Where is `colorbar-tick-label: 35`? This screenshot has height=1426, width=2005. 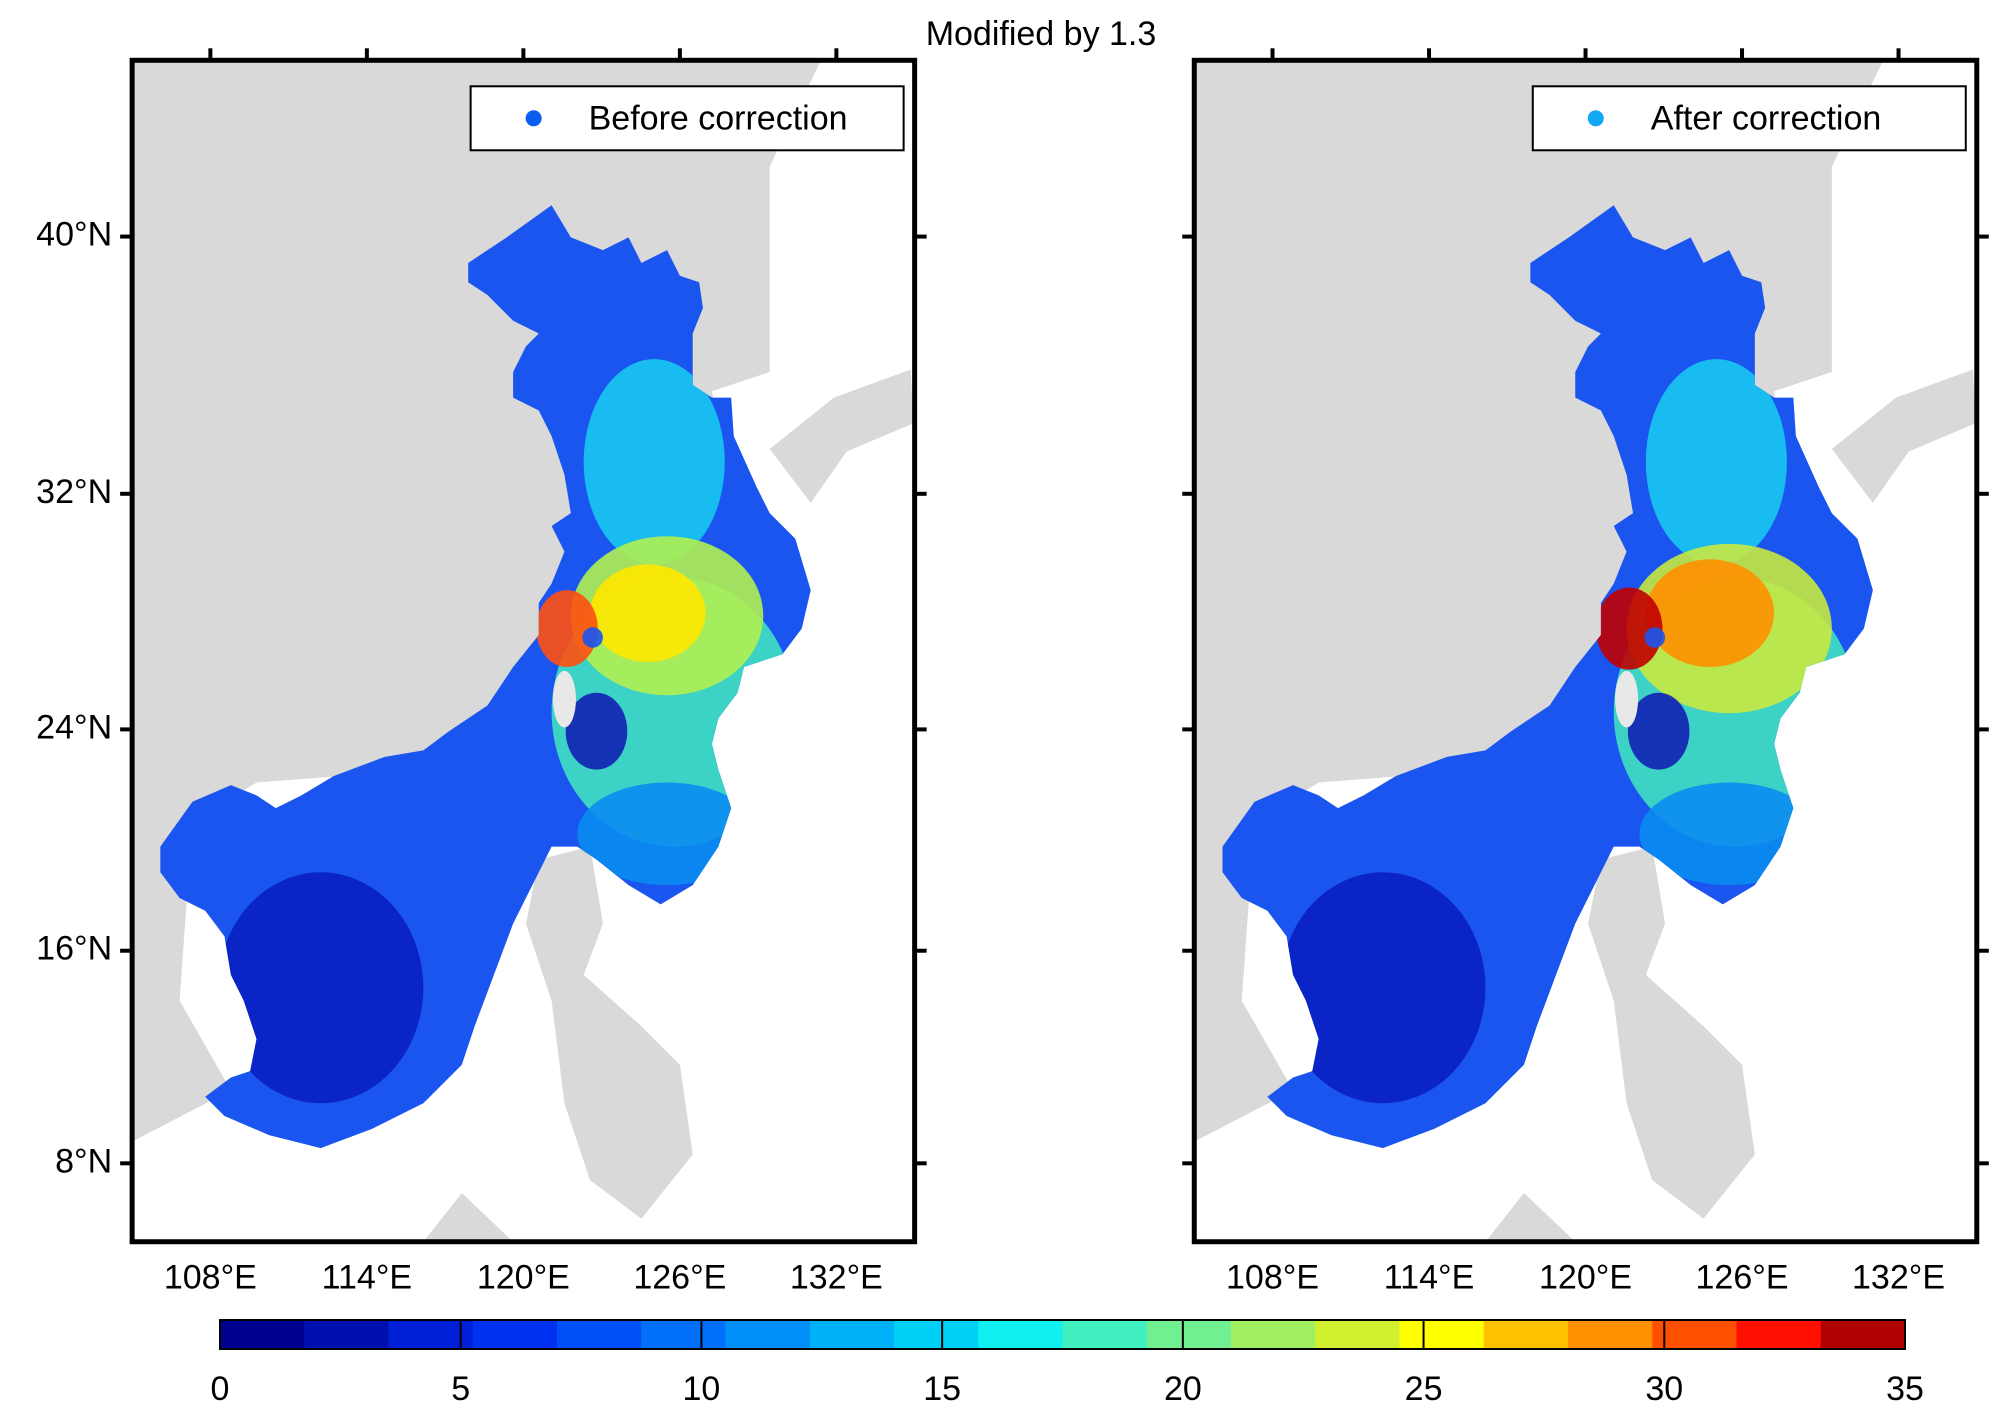
colorbar-tick-label: 35 is located at coordinates (1905, 1389).